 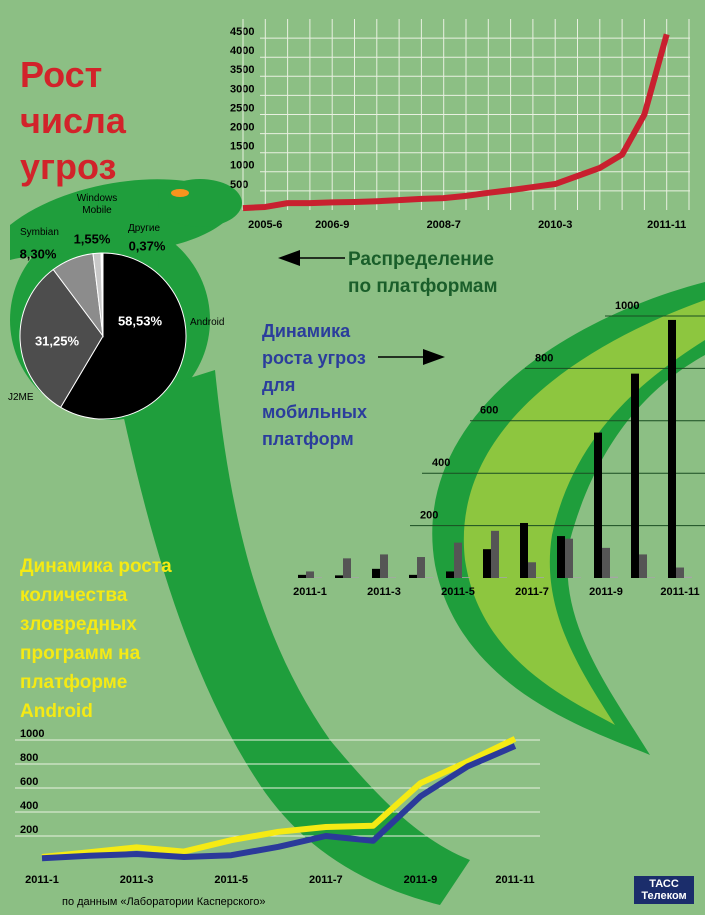 I want to click on y-tick-label: 2500, so click(x=242, y=108).